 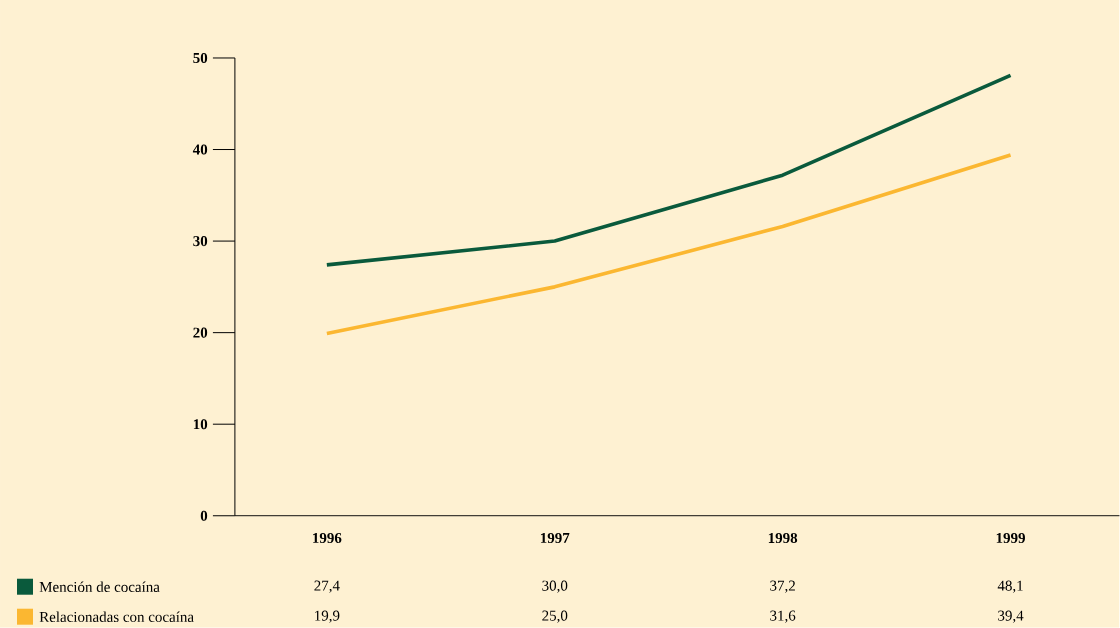 I want to click on x-tick-label: 1999, so click(x=1010, y=538).